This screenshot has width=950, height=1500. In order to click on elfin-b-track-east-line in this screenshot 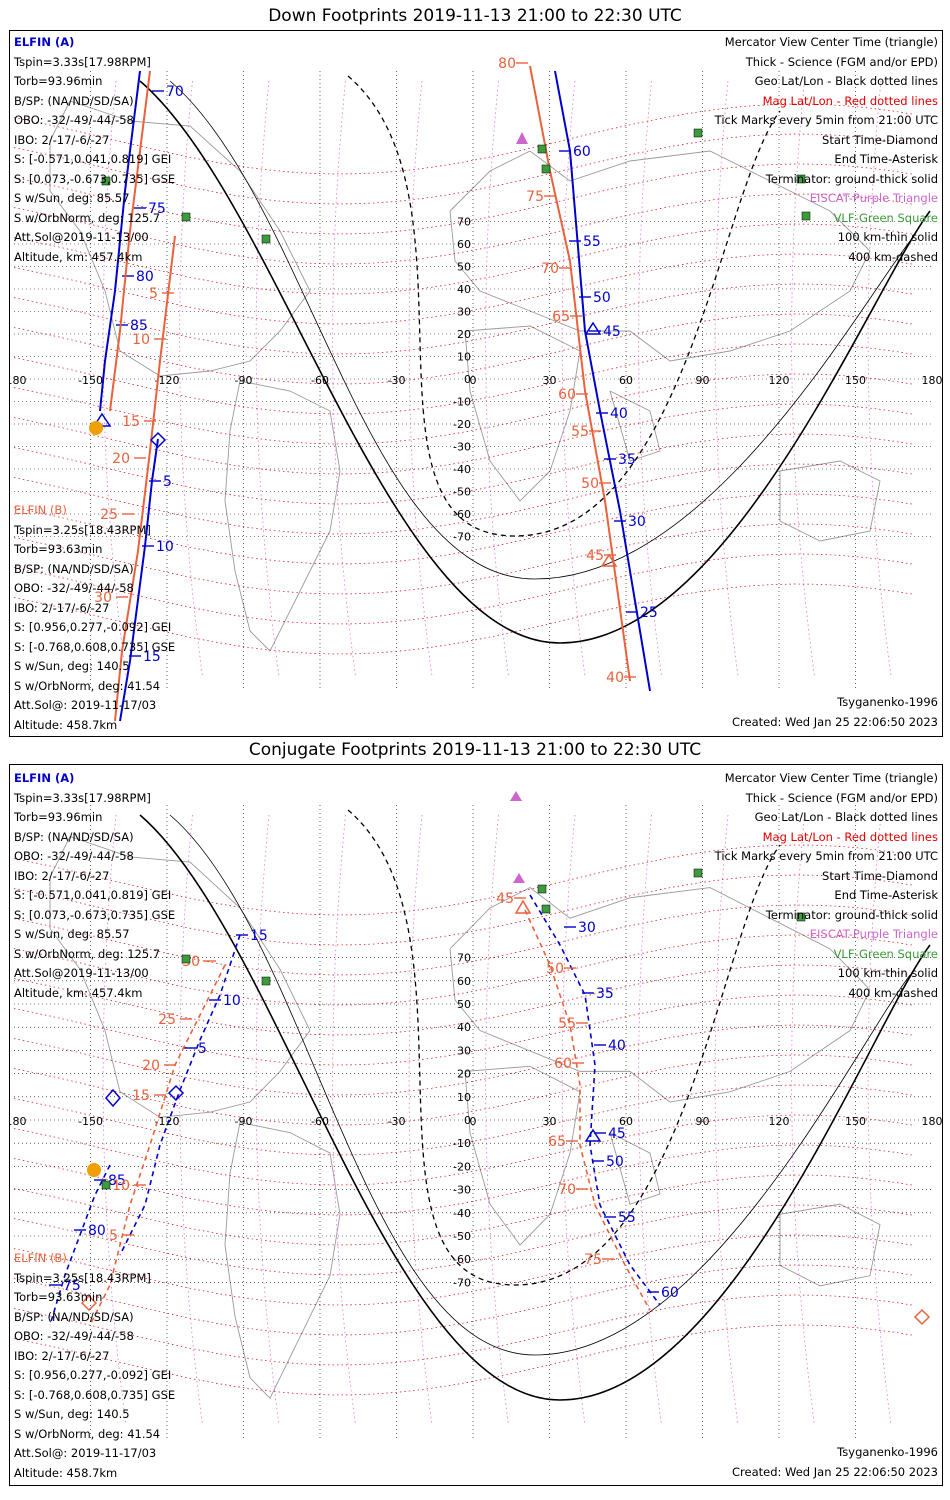, I will do `click(580, 373)`.